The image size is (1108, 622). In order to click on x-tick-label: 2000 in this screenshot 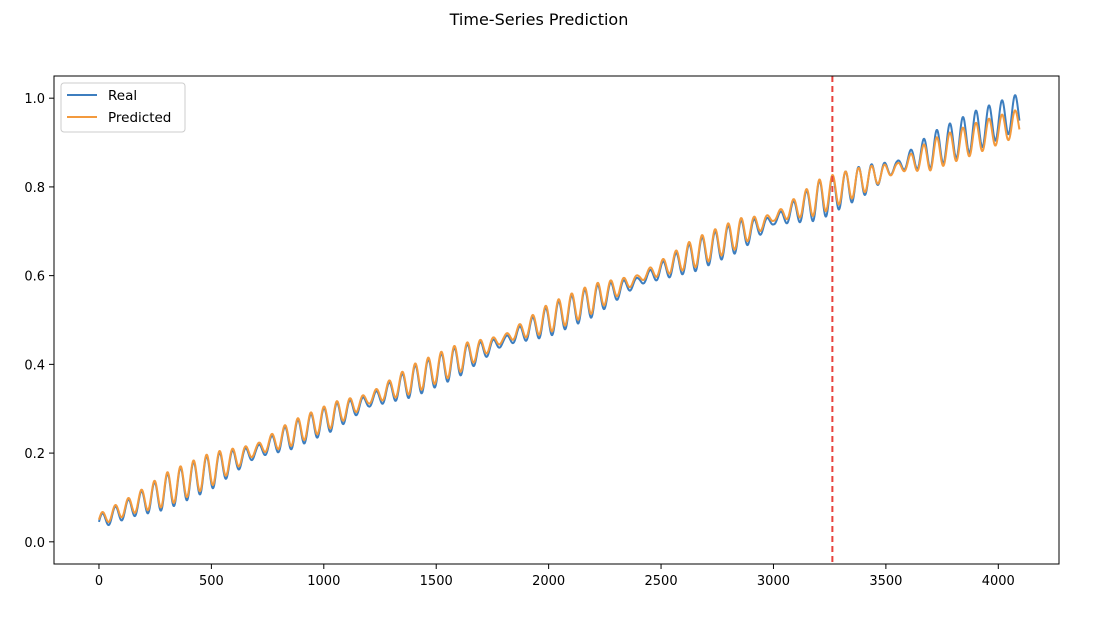, I will do `click(548, 581)`.